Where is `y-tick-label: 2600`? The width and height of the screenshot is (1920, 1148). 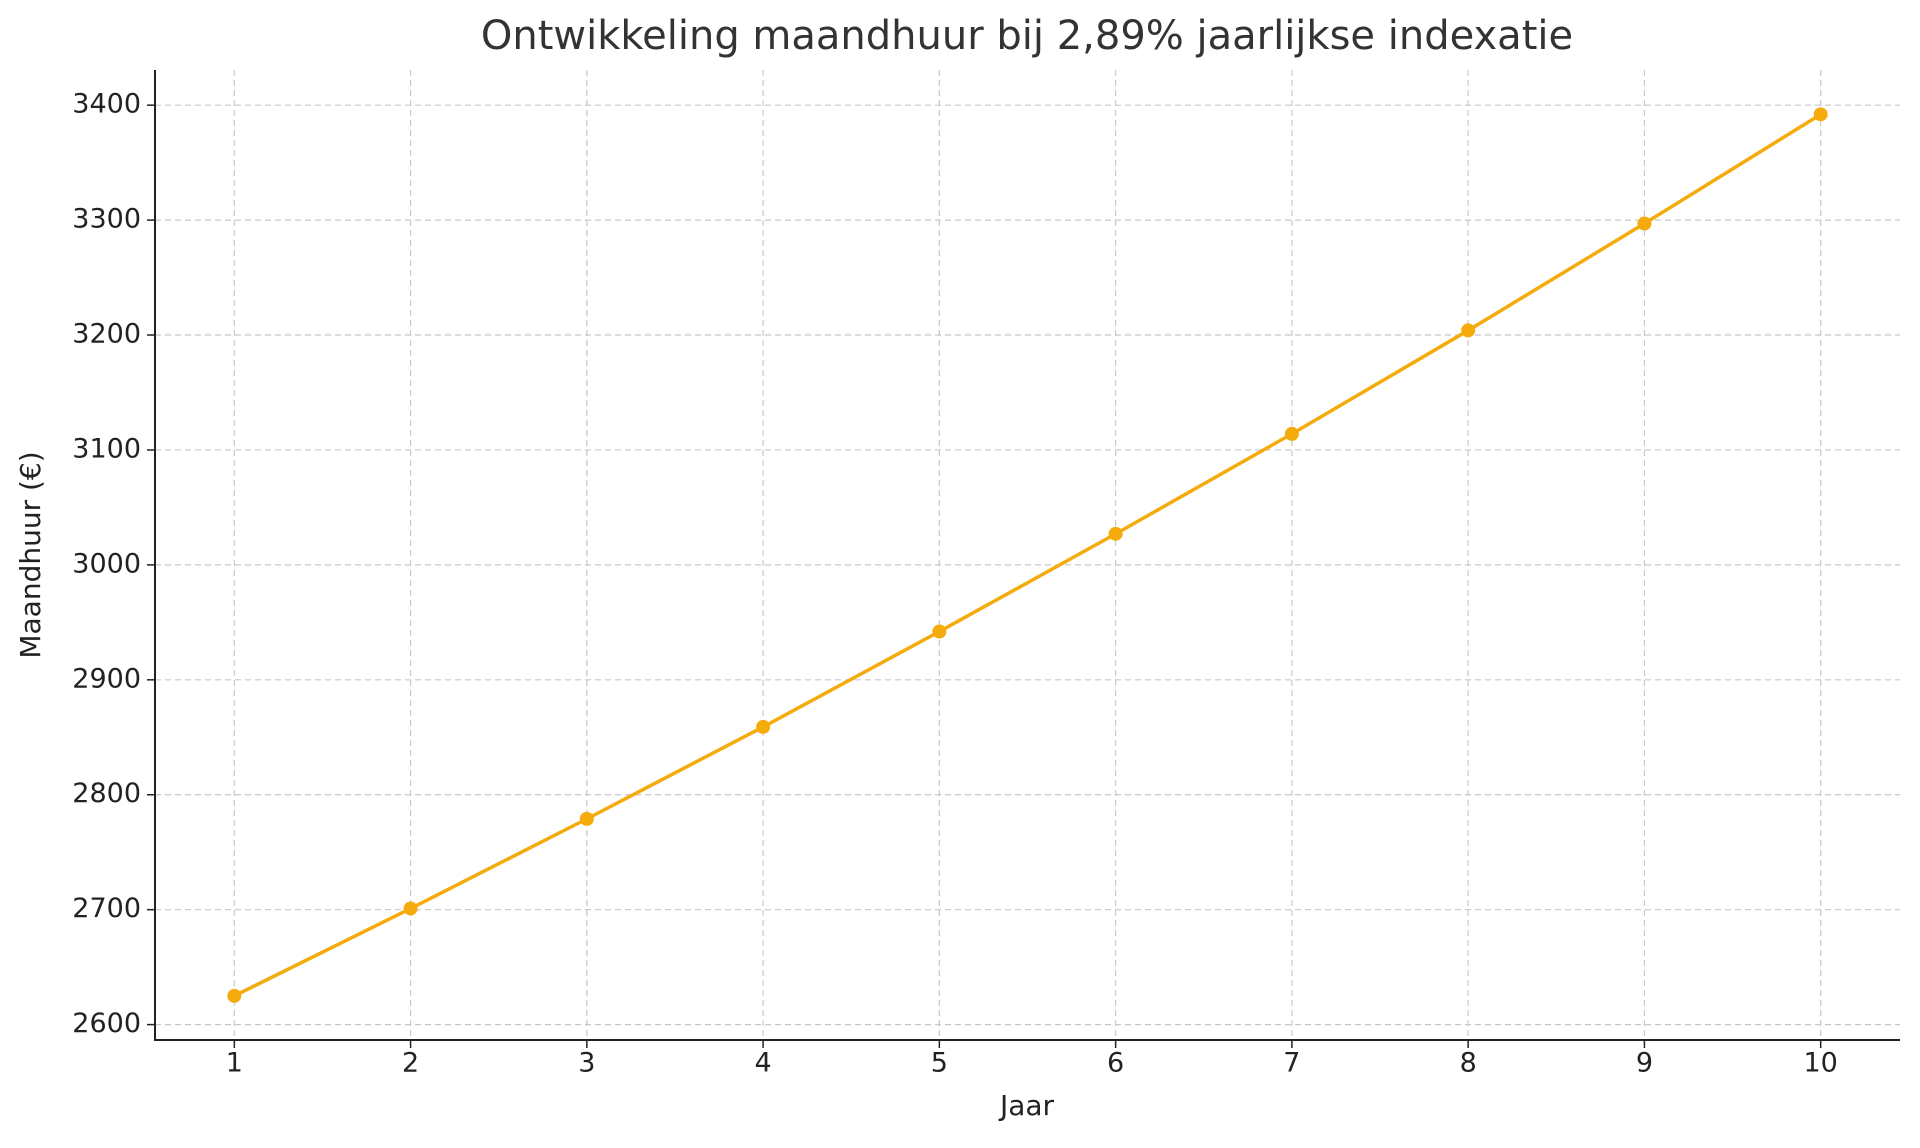 y-tick-label: 2600 is located at coordinates (106, 1023).